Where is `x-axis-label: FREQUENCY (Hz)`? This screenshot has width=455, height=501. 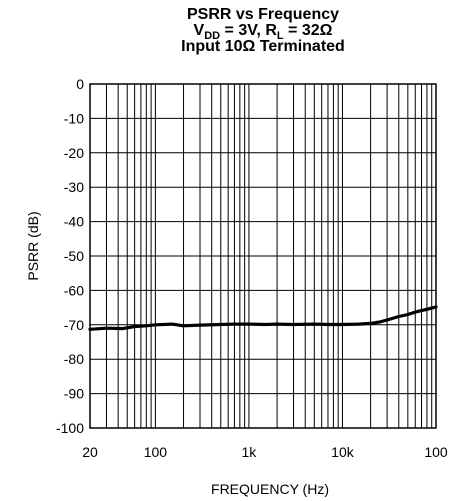 x-axis-label: FREQUENCY (Hz) is located at coordinates (270, 489).